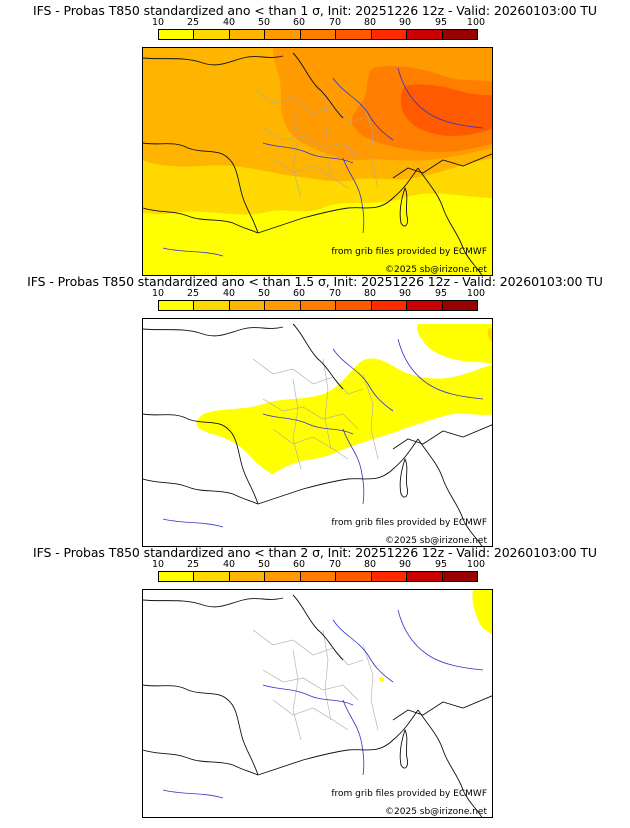 The image size is (630, 828). I want to click on map-graphic, so click(317, 434).